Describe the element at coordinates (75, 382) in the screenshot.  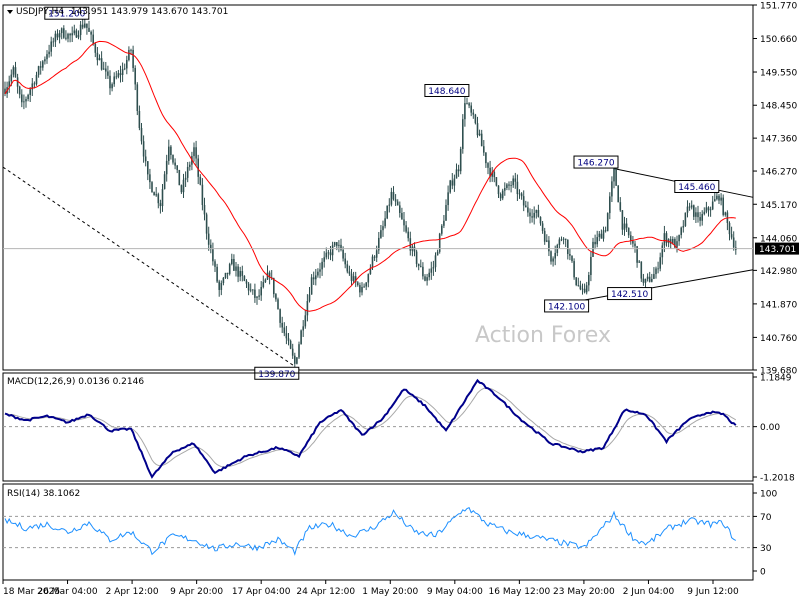
I see `macd-title: MACD(12,26,9) 0.0136 0.2146` at that location.